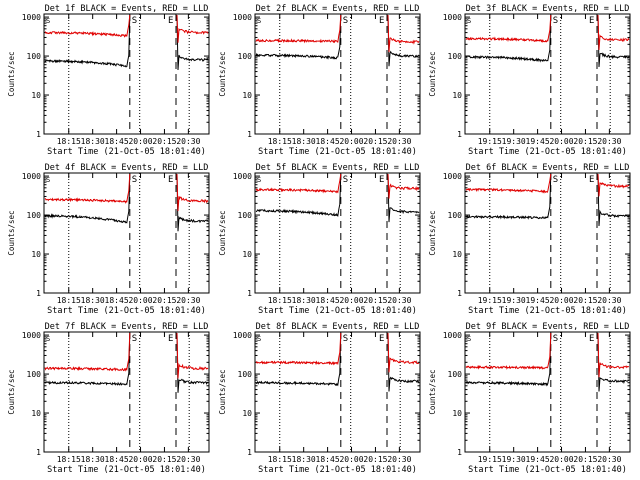 The width and height of the screenshot is (640, 480). Describe the element at coordinates (338, 9) in the screenshot. I see `panel-title: Det 2f BLACK = Events, RED = LLD` at that location.